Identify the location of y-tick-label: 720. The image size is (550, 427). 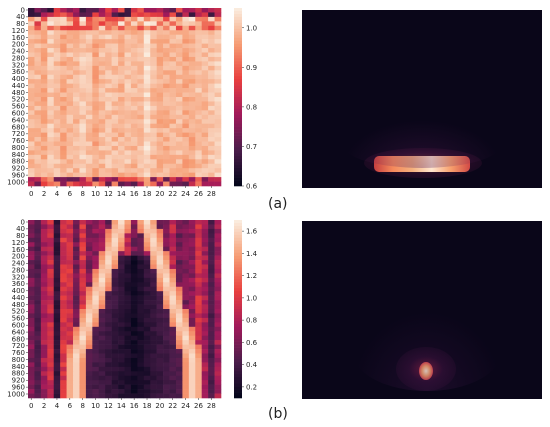
(18, 134).